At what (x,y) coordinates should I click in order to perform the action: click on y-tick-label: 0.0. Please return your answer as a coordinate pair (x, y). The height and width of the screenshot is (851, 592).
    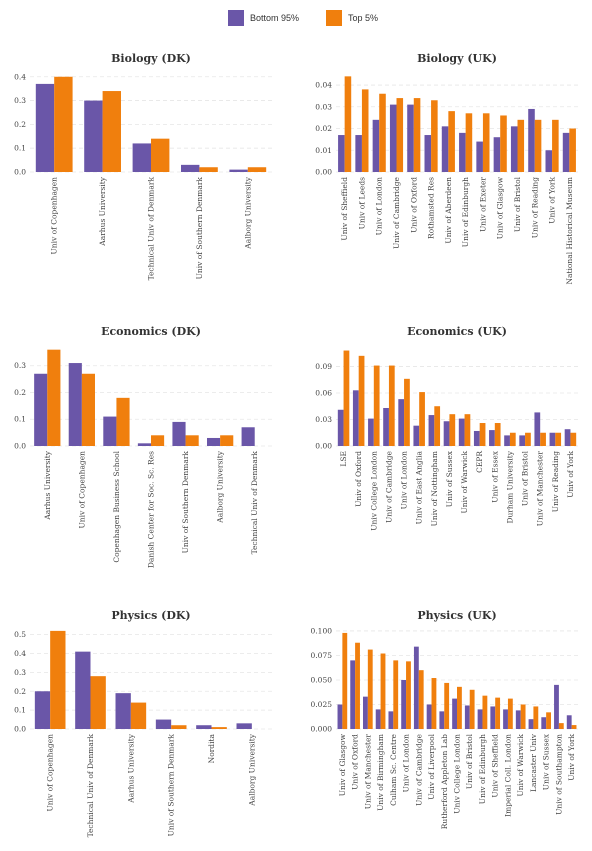
    Looking at the image, I should click on (20, 729).